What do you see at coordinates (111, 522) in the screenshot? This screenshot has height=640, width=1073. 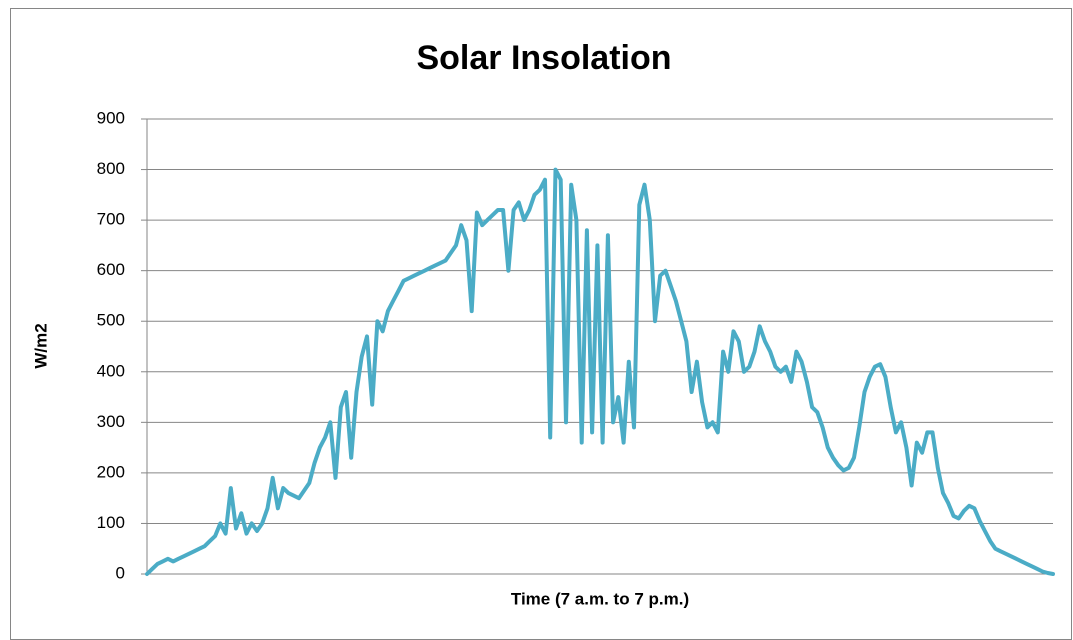 I see `y-tick-label: 100` at bounding box center [111, 522].